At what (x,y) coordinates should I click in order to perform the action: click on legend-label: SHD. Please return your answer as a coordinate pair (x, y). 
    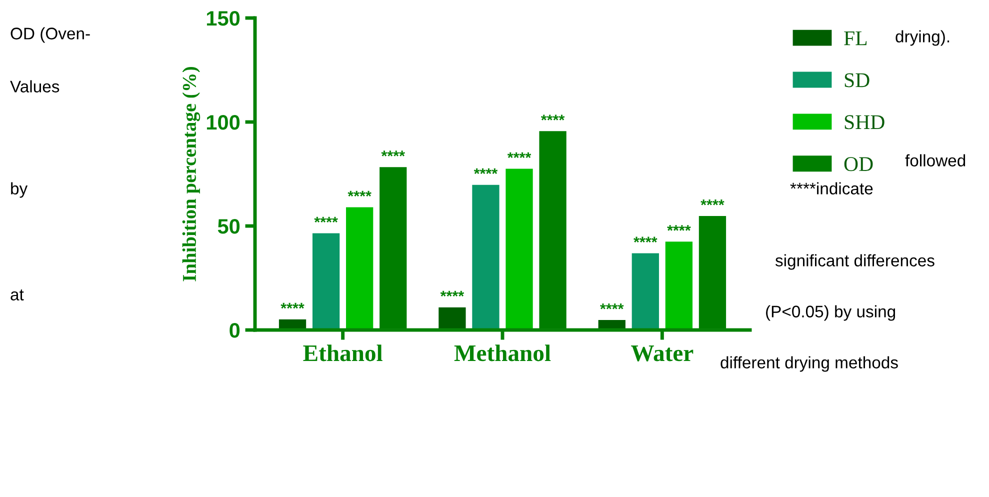
    Looking at the image, I should click on (864, 122).